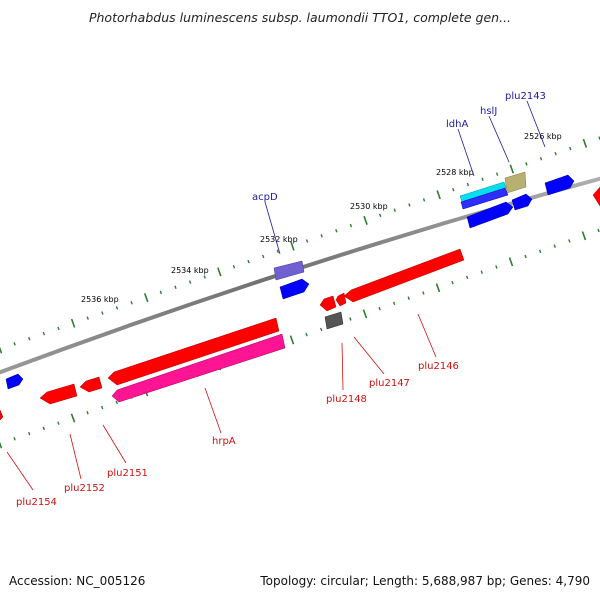 The image size is (600, 600). What do you see at coordinates (20, 471) in the screenshot?
I see `leader-plu2154` at bounding box center [20, 471].